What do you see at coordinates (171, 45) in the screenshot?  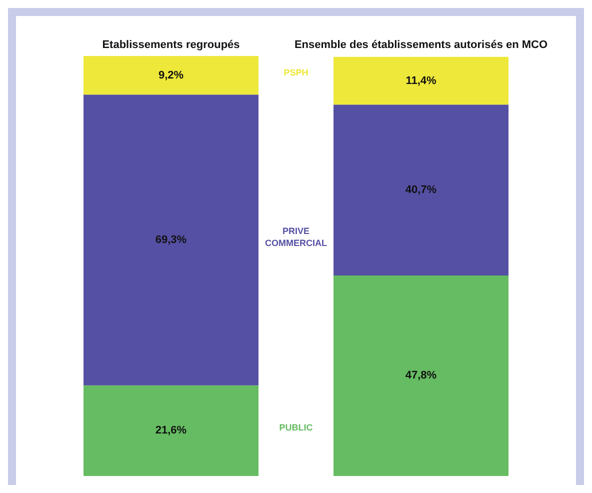 I see `x-tick-label: Etablissements regroupés` at bounding box center [171, 45].